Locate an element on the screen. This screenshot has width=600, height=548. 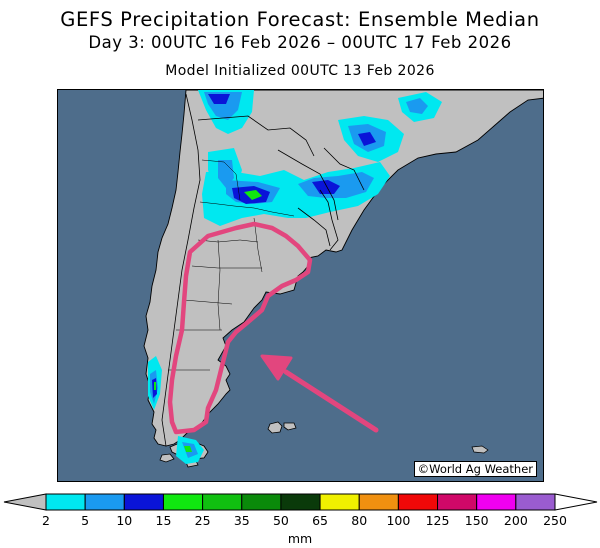
colorbar-left-arrow is located at coordinates (25, 502).